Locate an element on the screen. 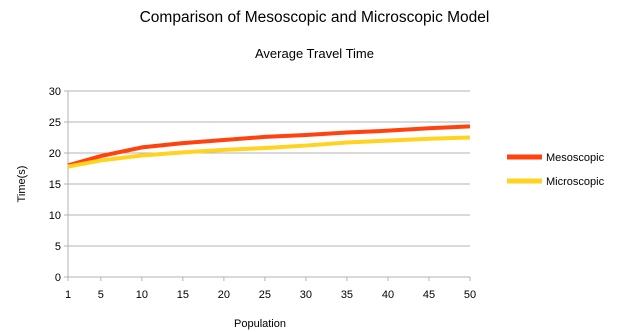 The height and width of the screenshot is (332, 629). x-tick-label-5: 5 is located at coordinates (101, 295).